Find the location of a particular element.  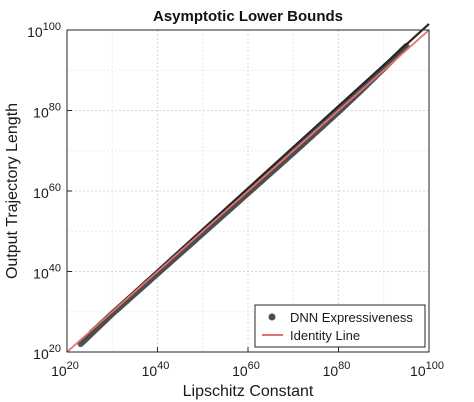

legend: DNN Expressiveness Identity Line is located at coordinates (340, 326).